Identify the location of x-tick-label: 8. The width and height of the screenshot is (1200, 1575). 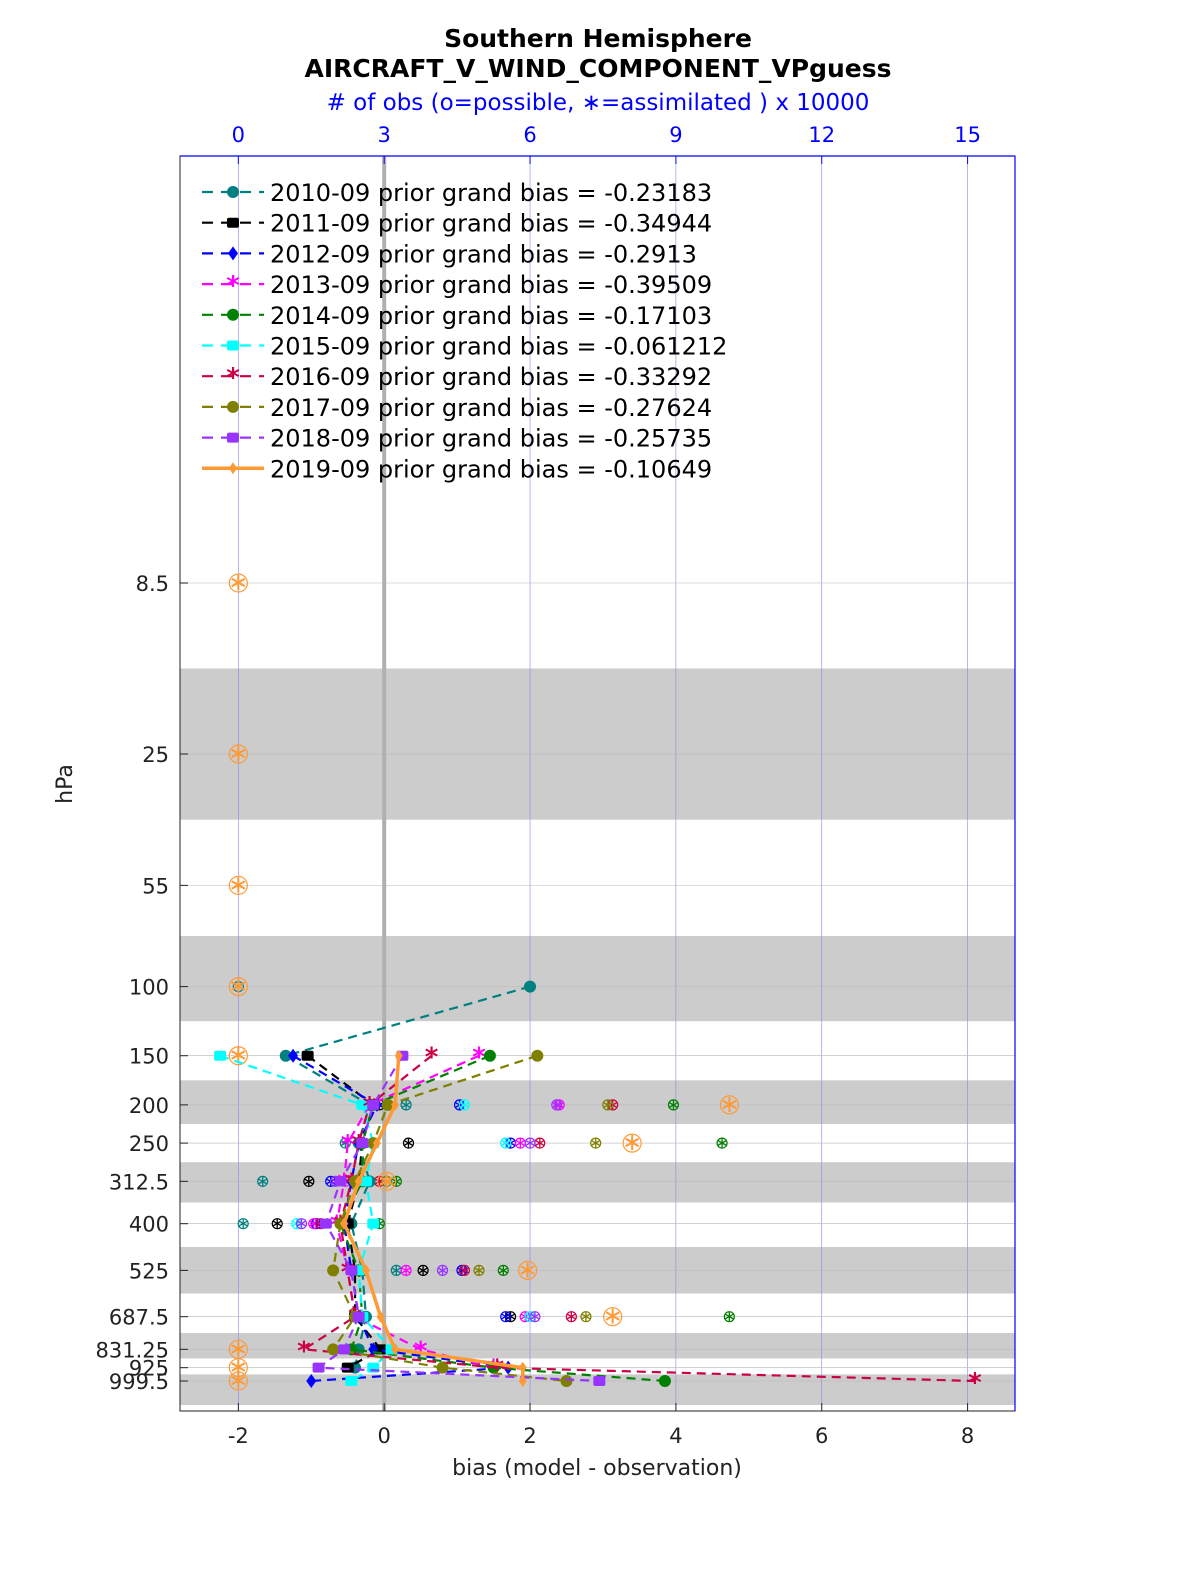
(967, 1436).